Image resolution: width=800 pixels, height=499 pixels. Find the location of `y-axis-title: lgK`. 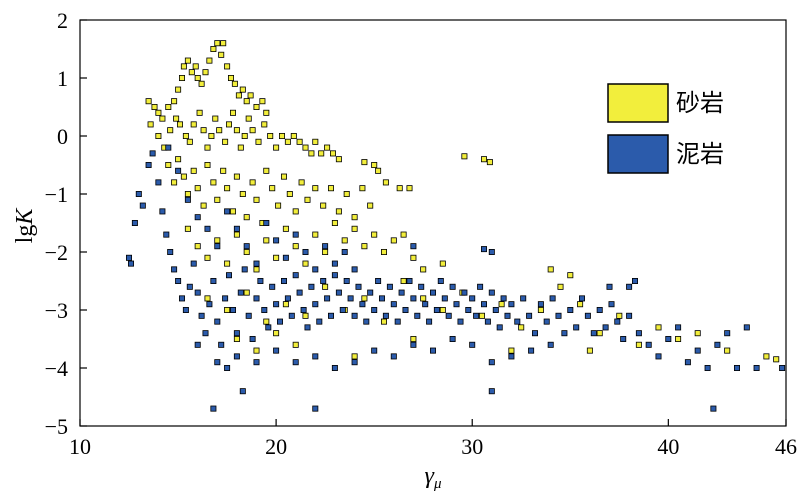

y-axis-title: lgK is located at coordinates (25, 225).